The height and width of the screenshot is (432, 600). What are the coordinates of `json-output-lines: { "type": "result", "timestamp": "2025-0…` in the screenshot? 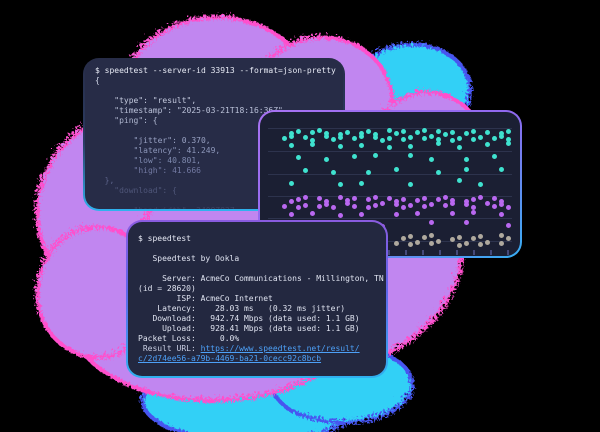 It's located at (215, 142).